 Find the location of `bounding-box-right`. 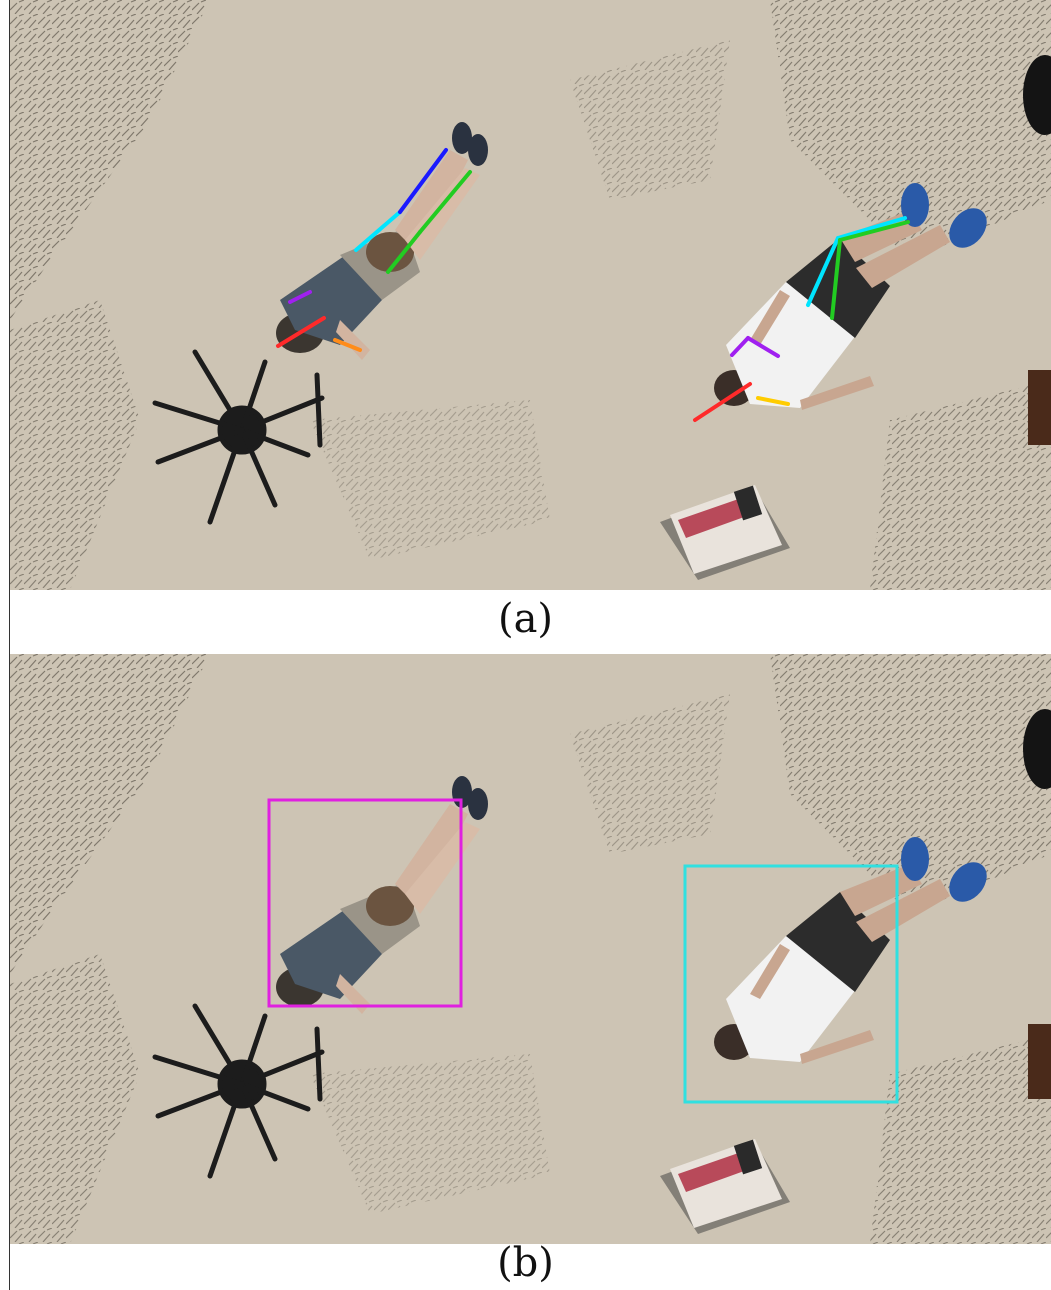

bounding-box-right is located at coordinates (791, 984).